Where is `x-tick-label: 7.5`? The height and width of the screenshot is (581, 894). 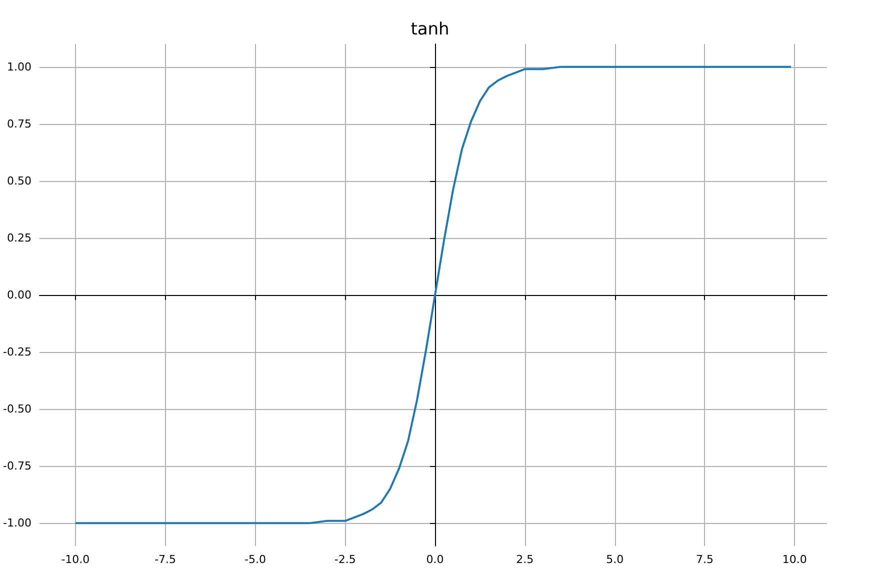
x-tick-label: 7.5 is located at coordinates (705, 559).